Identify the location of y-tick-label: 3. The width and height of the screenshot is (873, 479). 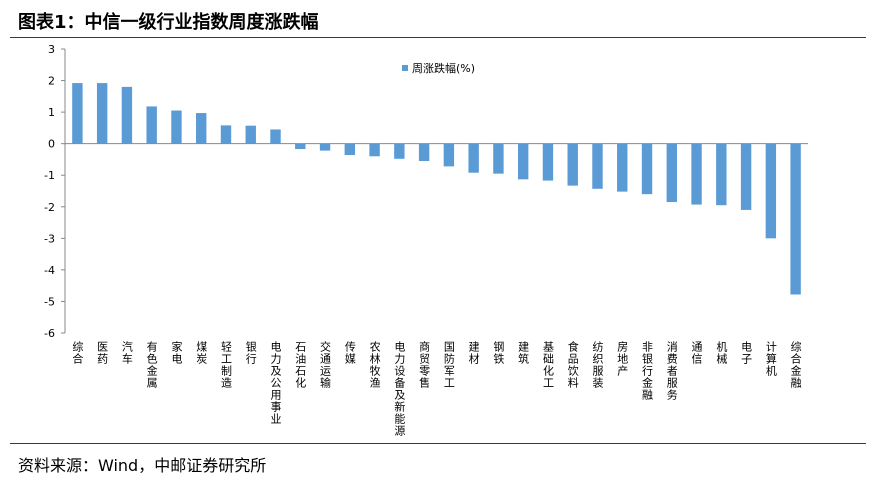
(51, 49).